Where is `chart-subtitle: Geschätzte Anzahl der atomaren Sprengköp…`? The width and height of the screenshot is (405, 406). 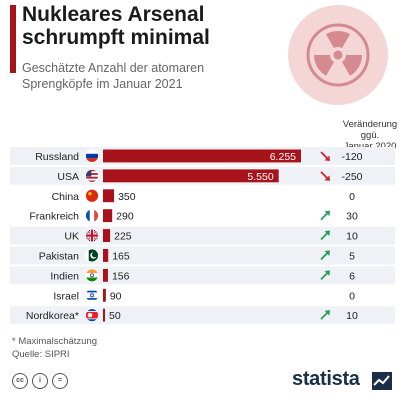
chart-subtitle: Geschätzte Anzahl der atomaren Sprengköp… is located at coordinates (147, 76).